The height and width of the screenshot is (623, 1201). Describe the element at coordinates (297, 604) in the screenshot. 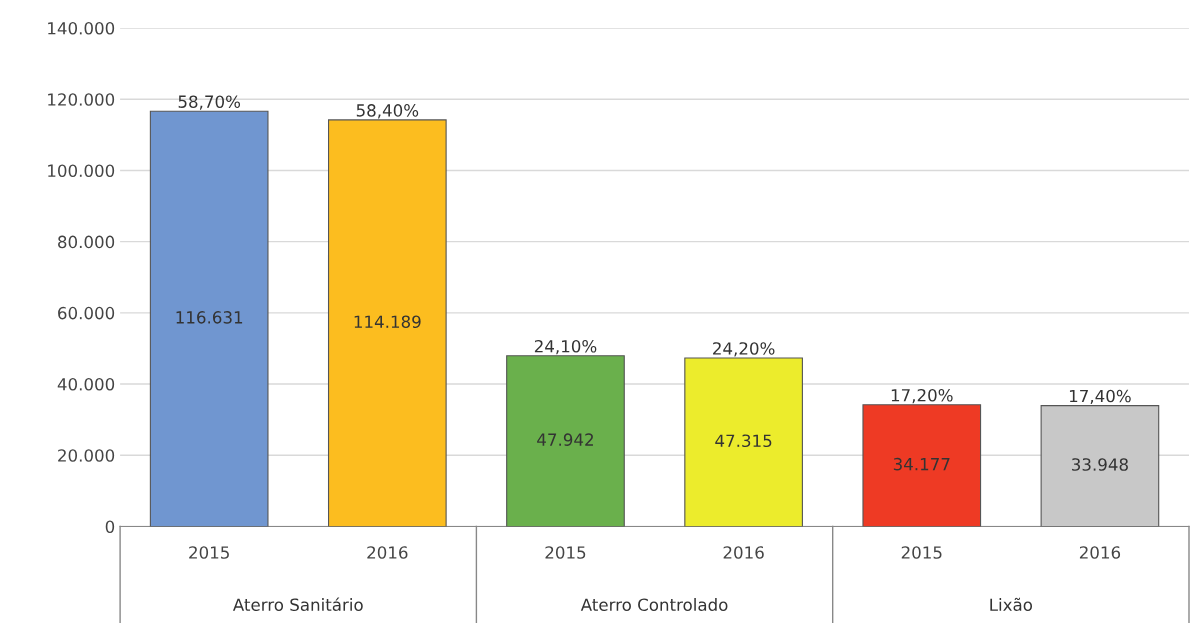

I see `text: Aterro Sanitário` at that location.